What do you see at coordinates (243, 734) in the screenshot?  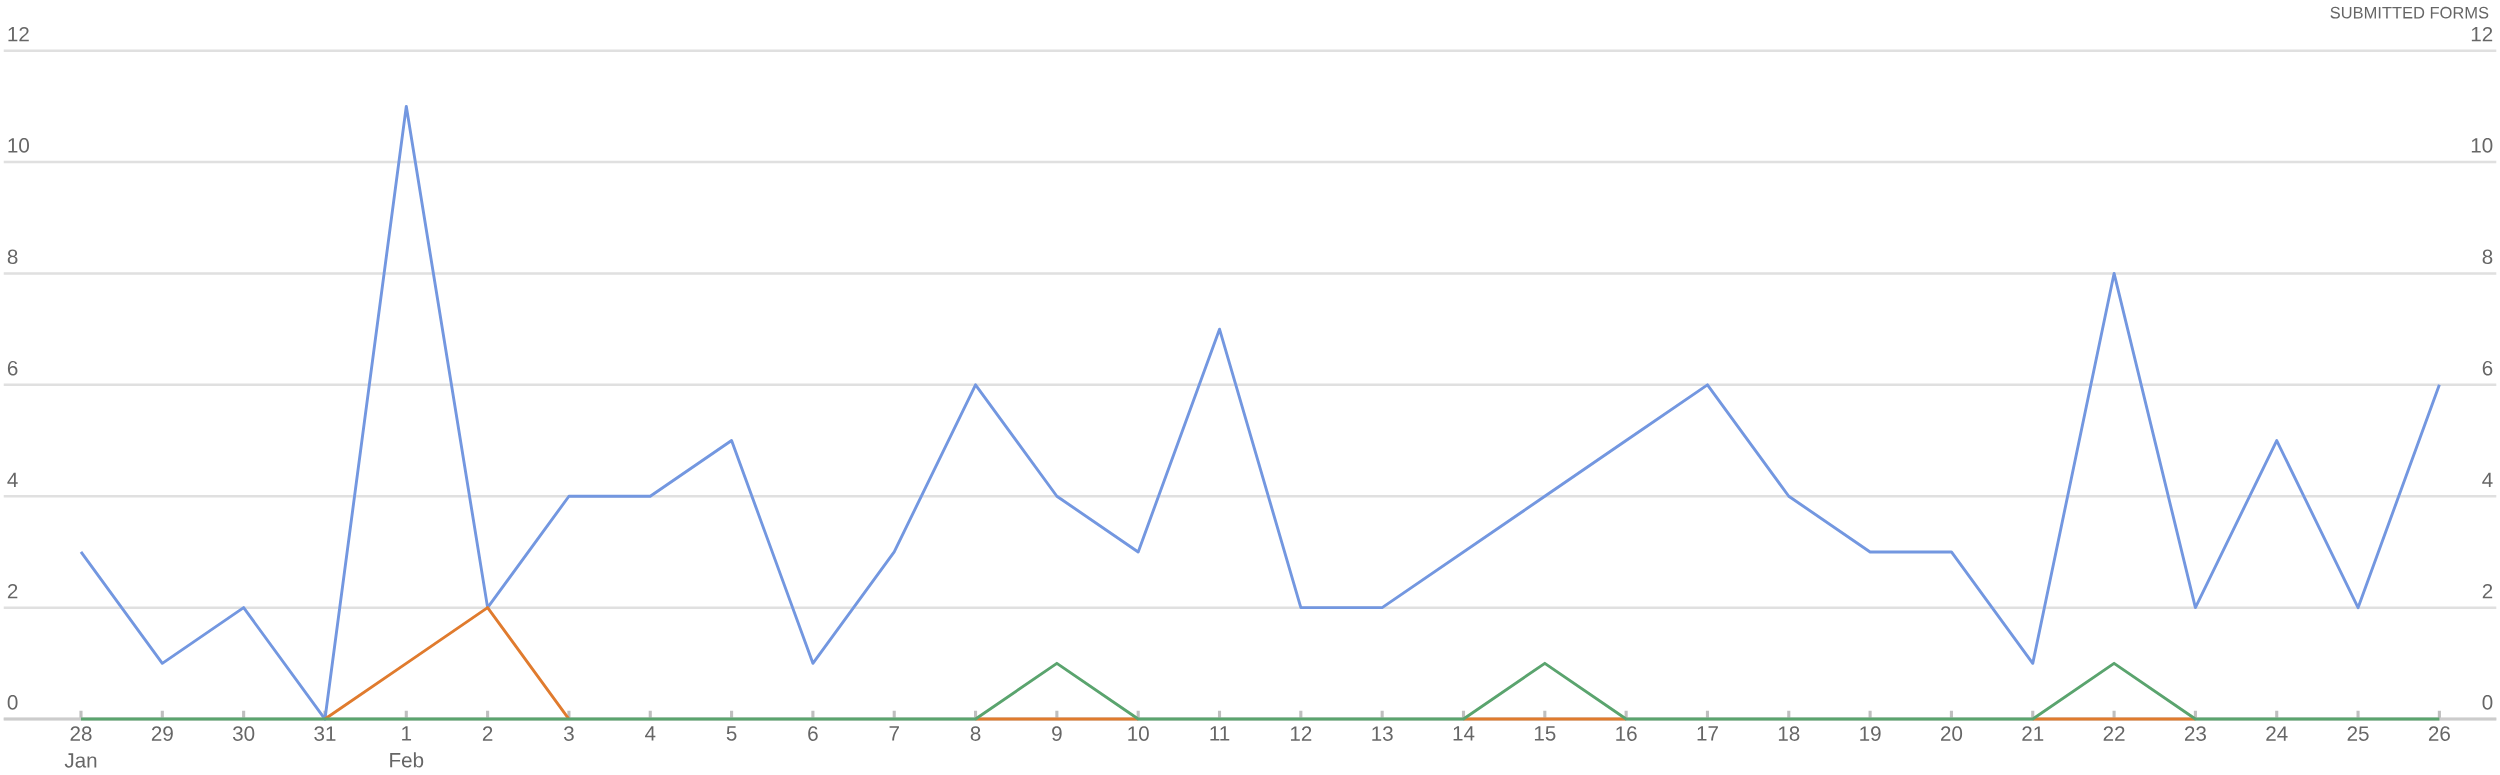 I see `x-tick-label: 30` at bounding box center [243, 734].